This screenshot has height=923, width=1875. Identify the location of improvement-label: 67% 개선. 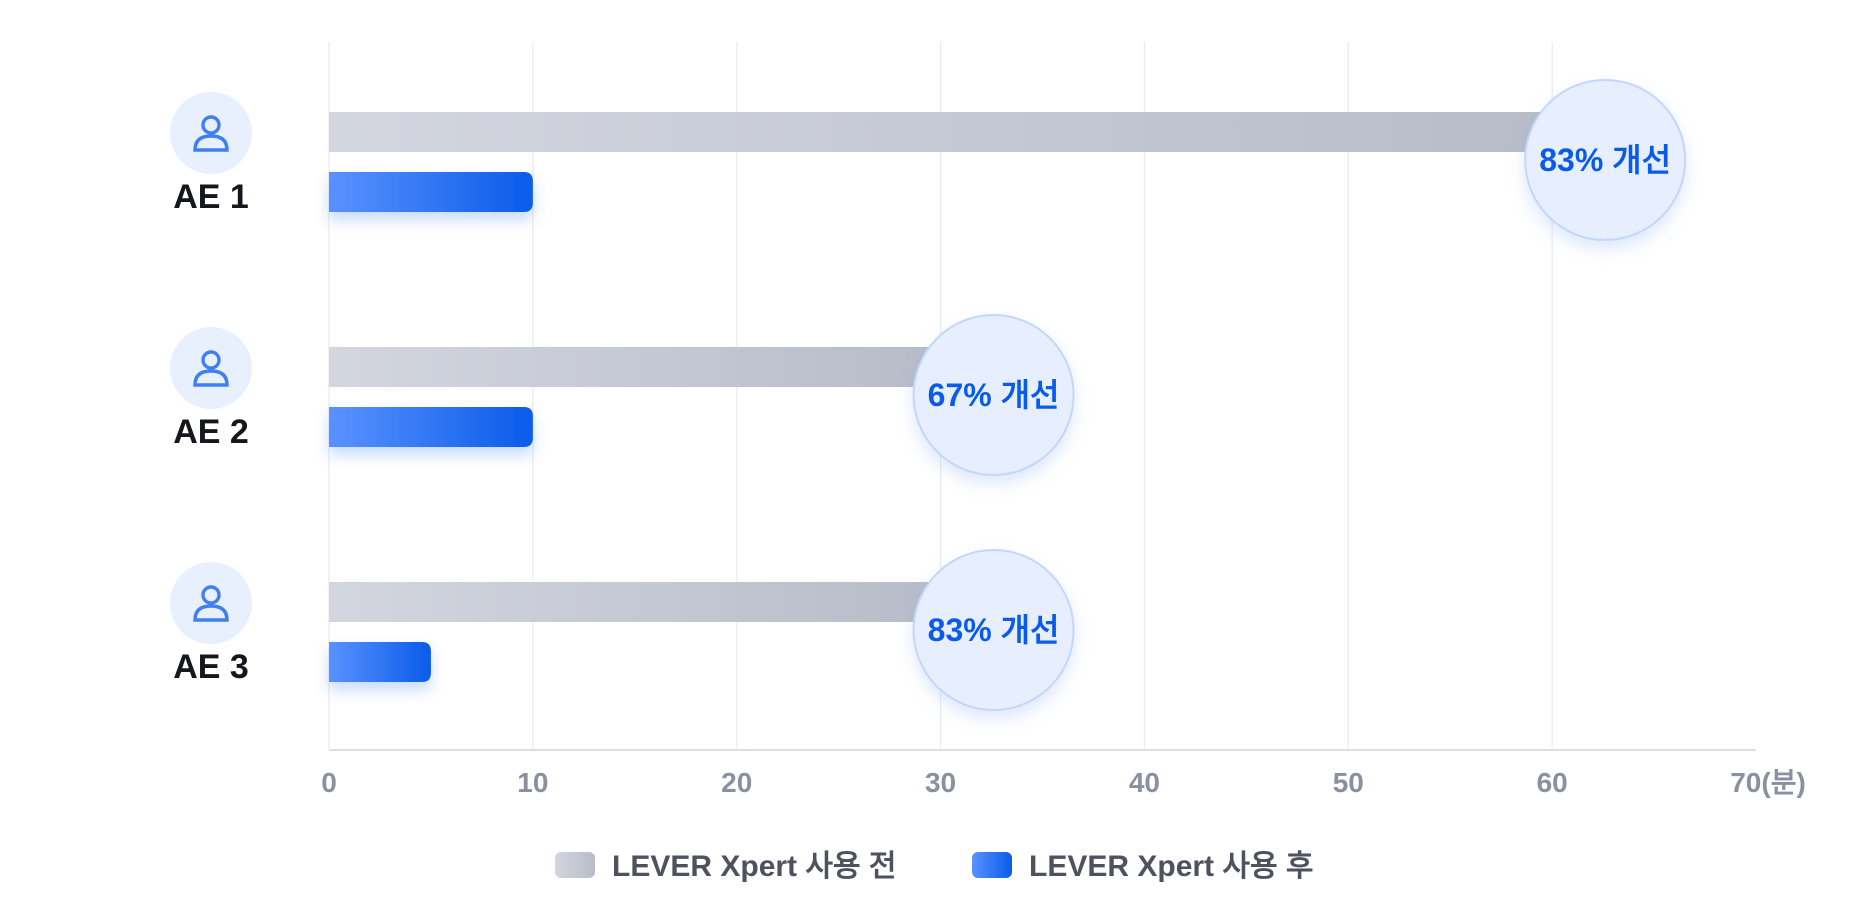
(994, 395).